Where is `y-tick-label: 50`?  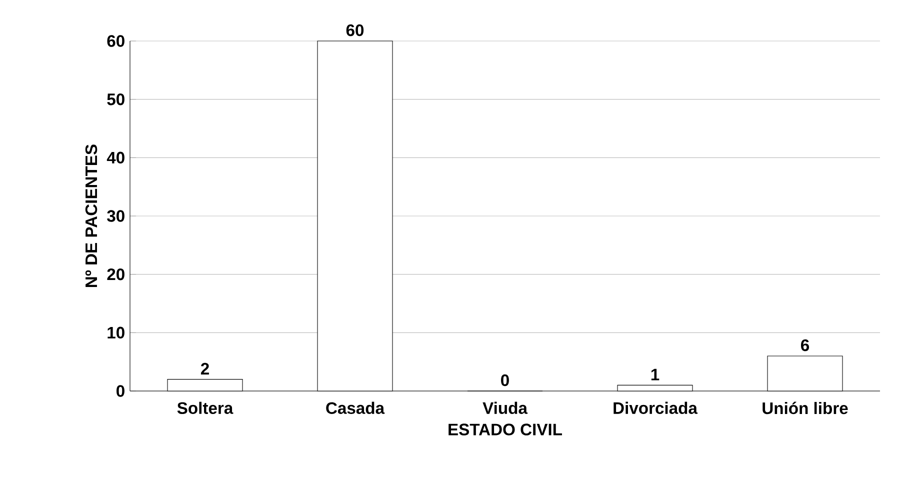
y-tick-label: 50 is located at coordinates (115, 99).